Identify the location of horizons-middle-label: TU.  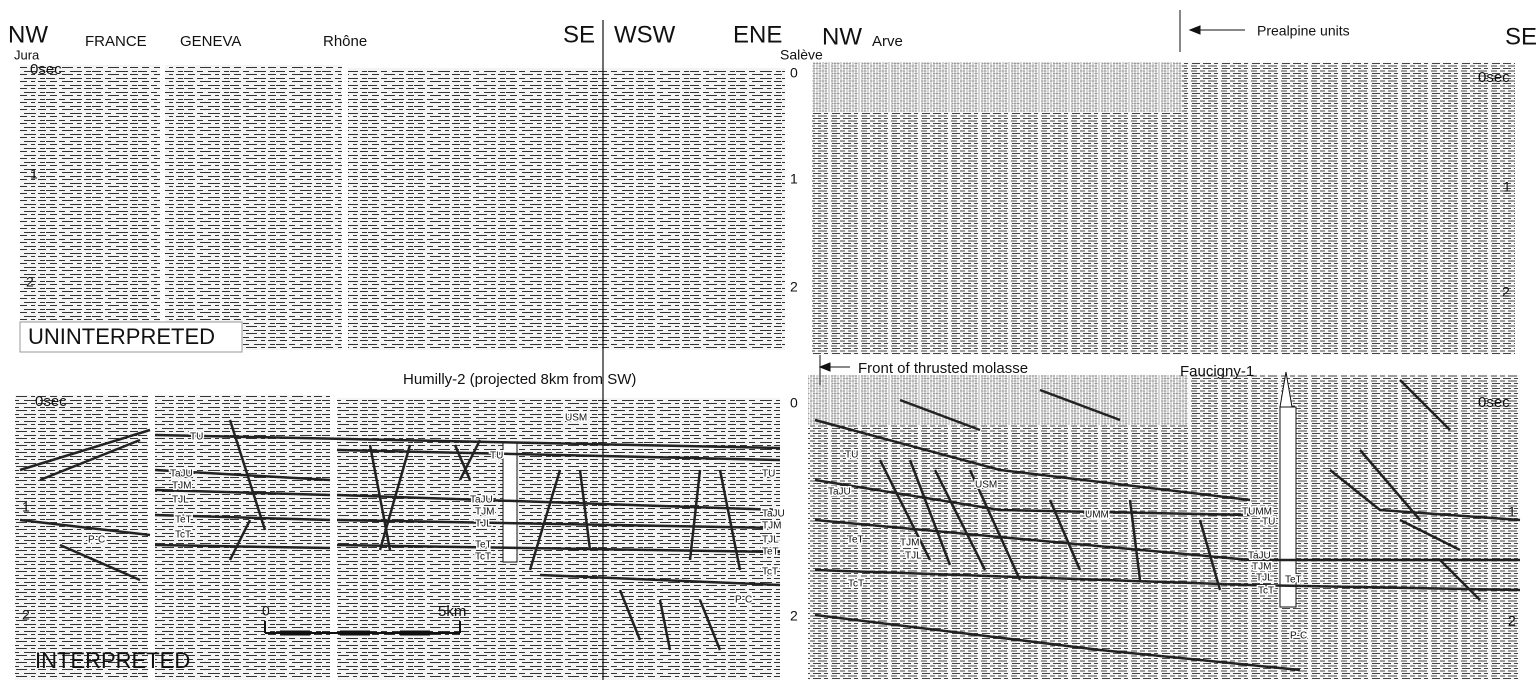
(768, 474).